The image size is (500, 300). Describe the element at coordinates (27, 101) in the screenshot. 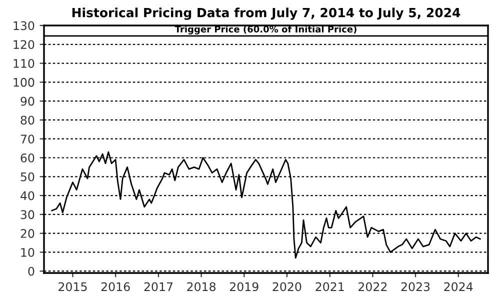

I see `y-tick-label: 90` at that location.